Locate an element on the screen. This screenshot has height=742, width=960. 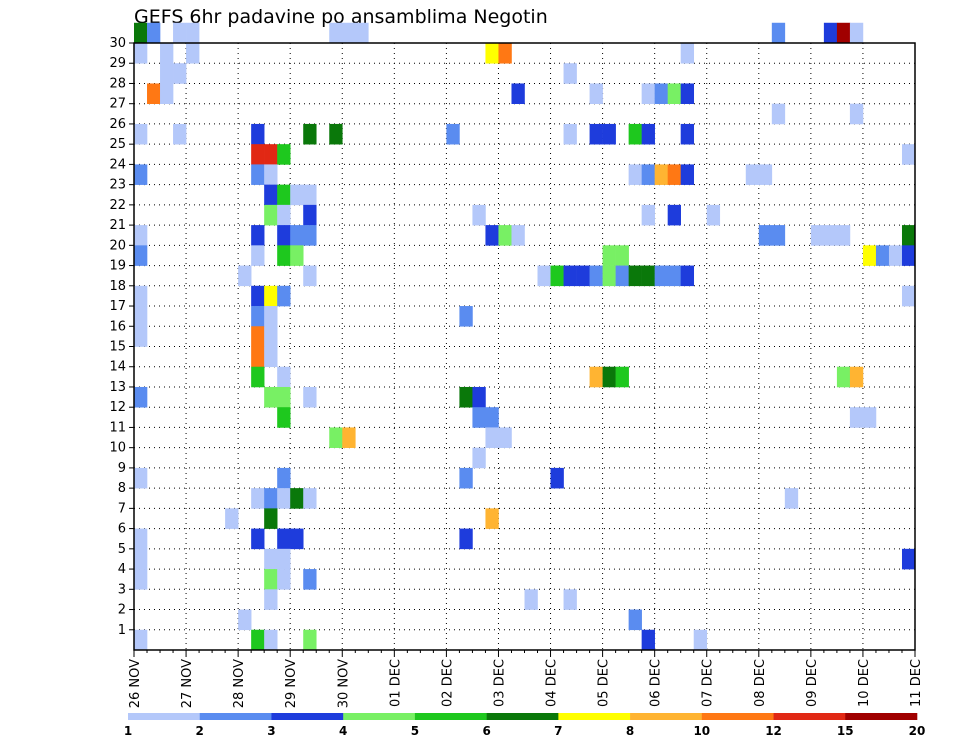
colorbar-label: 4 is located at coordinates (343, 731).